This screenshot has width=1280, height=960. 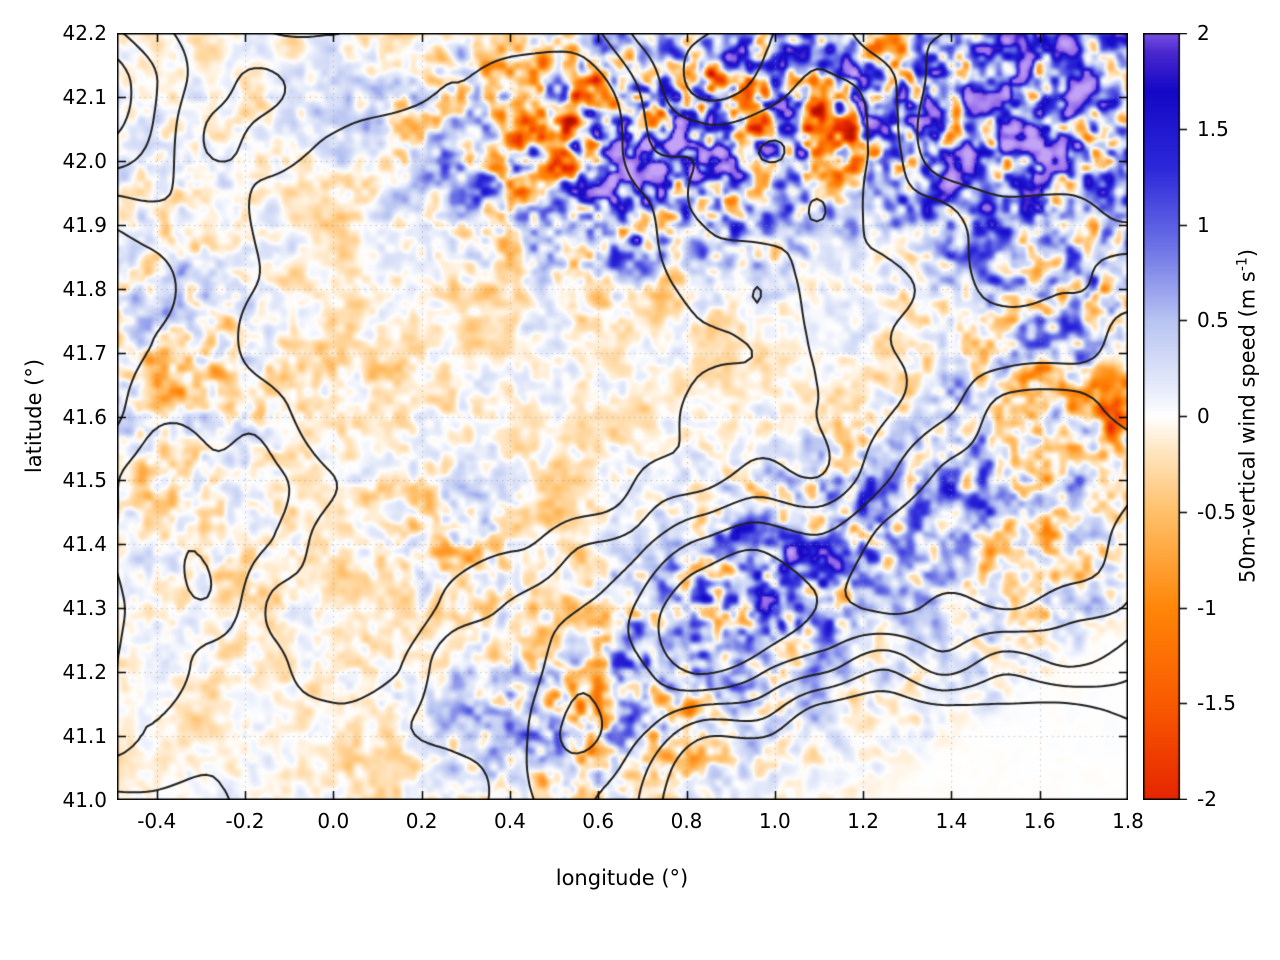 I want to click on colorbar-tick-label: 0.5, so click(x=1213, y=320).